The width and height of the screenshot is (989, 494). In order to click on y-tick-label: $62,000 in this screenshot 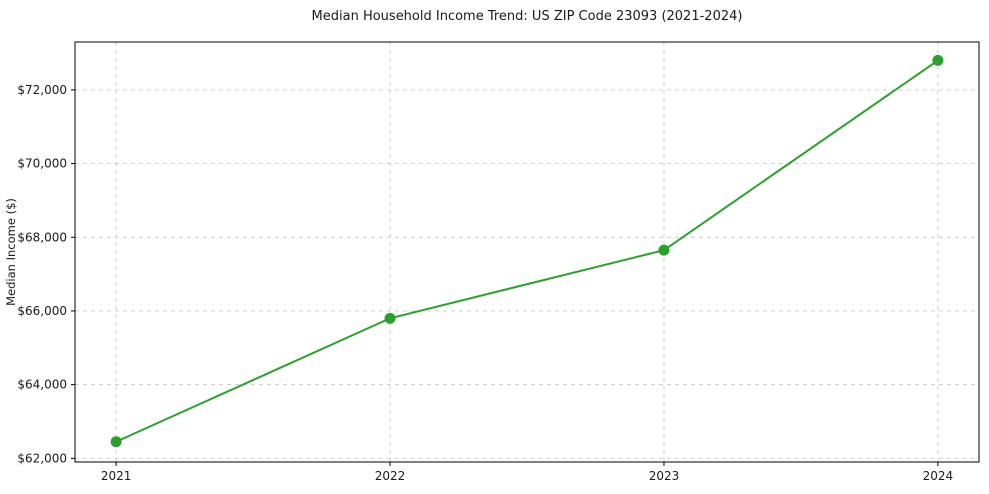, I will do `click(42, 458)`.